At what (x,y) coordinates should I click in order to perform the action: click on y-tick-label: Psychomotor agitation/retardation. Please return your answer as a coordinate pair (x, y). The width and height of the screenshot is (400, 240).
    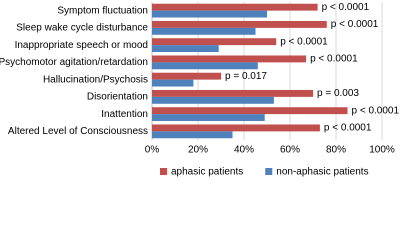
    Looking at the image, I should click on (74, 62).